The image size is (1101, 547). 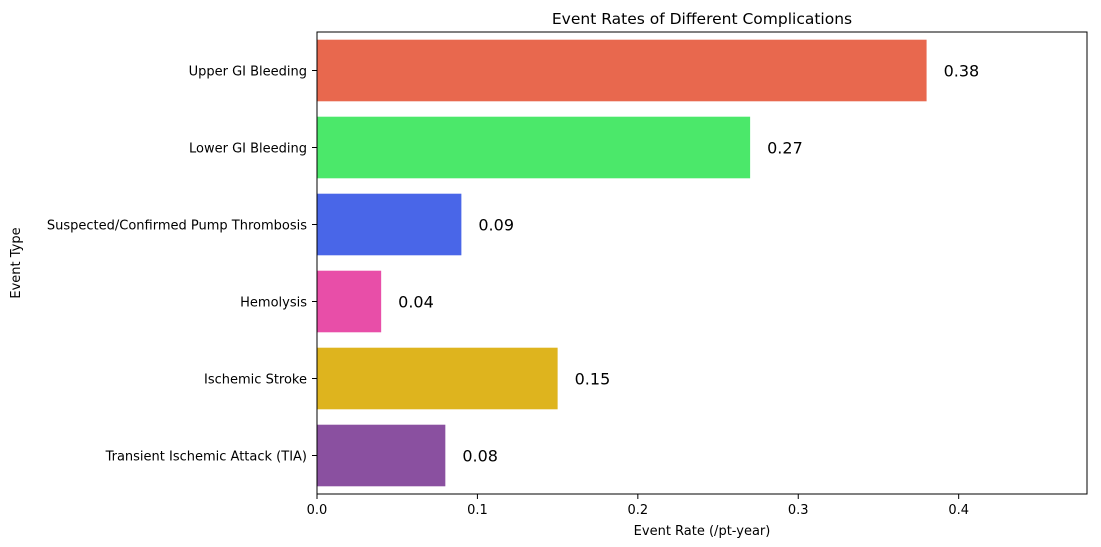 I want to click on bar-value-label: 0.38, so click(x=962, y=71).